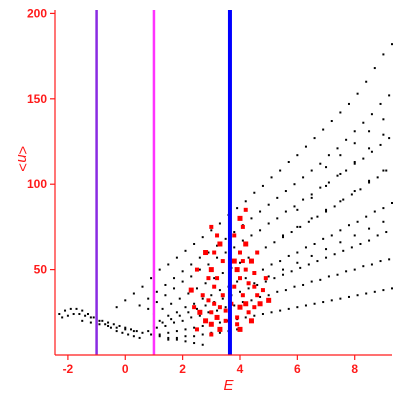  I want to click on x-tick-label: 8, so click(354, 369).